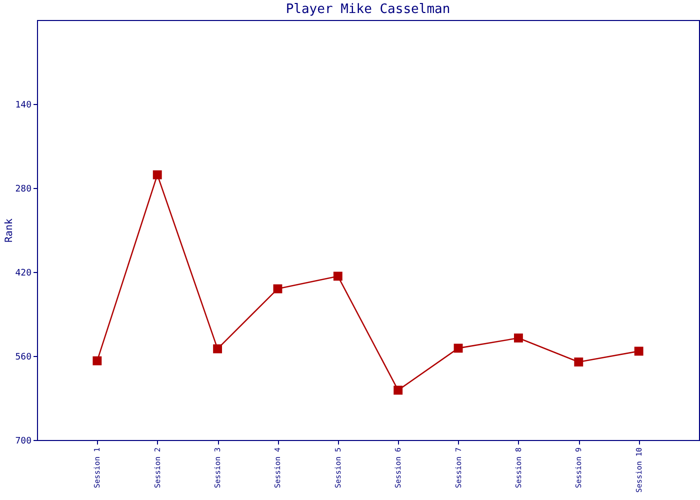  I want to click on y-tick-label: 700, so click(23, 441).